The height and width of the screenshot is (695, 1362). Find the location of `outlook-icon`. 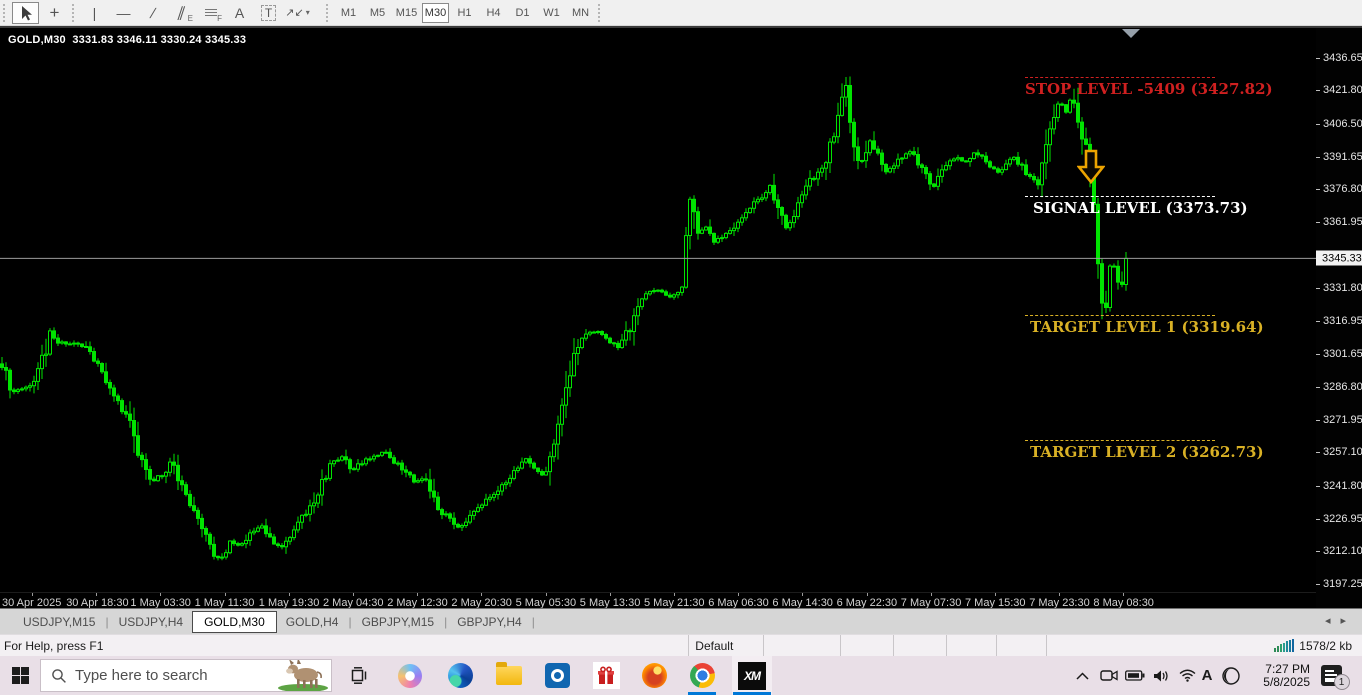

outlook-icon is located at coordinates (557, 675).